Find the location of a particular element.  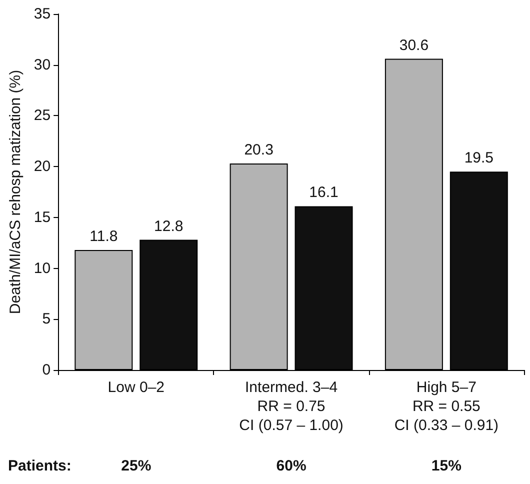

x-tick-label: Intermed. 3–4 RR = 0.75 CI (0.57 – 1.00) is located at coordinates (291, 406).